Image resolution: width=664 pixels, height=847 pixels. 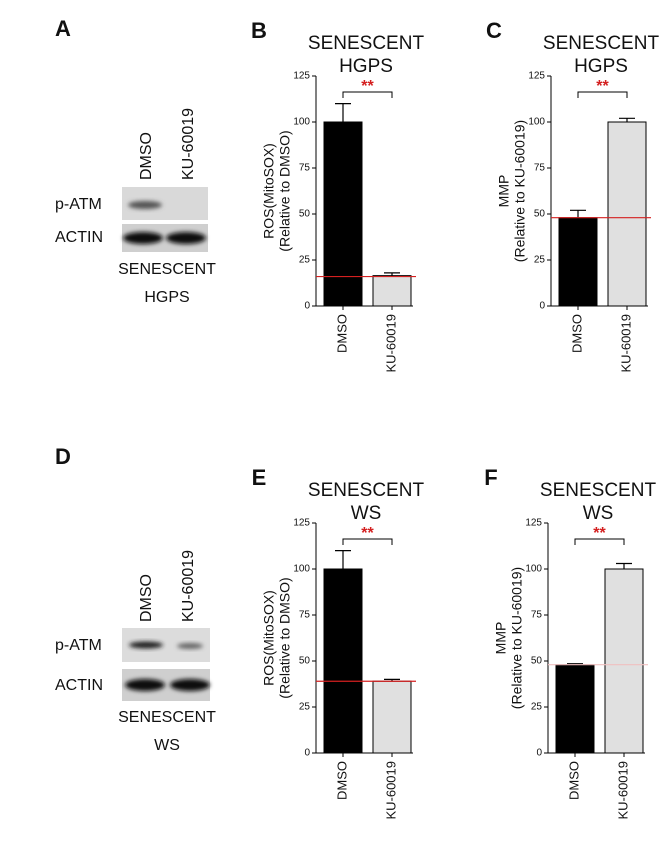 I want to click on panel-letter: D, so click(x=63, y=456).